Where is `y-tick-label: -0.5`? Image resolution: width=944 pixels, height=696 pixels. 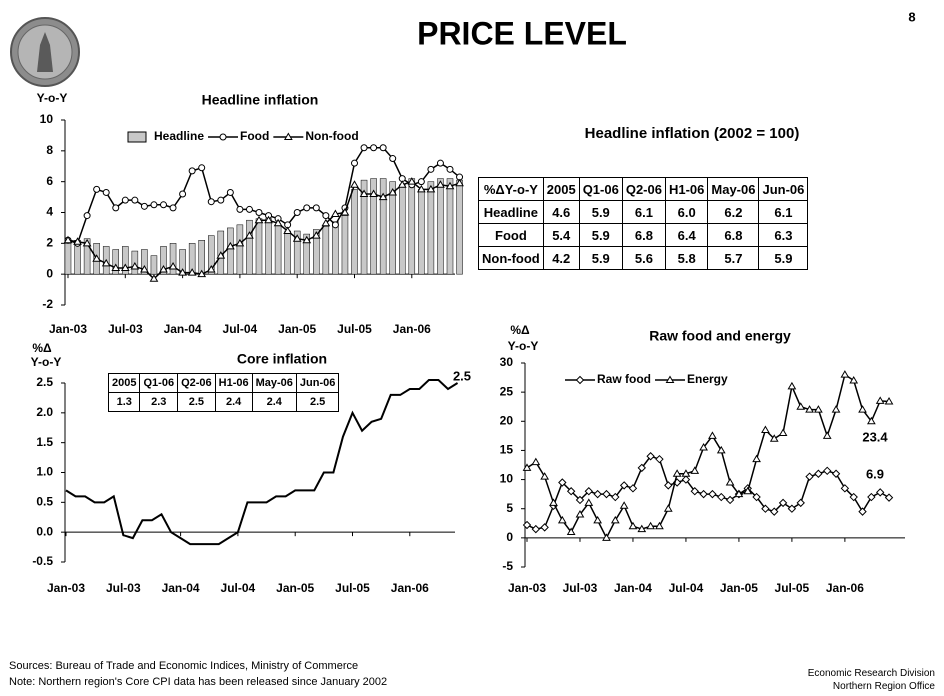 y-tick-label: -0.5 is located at coordinates (42, 561).